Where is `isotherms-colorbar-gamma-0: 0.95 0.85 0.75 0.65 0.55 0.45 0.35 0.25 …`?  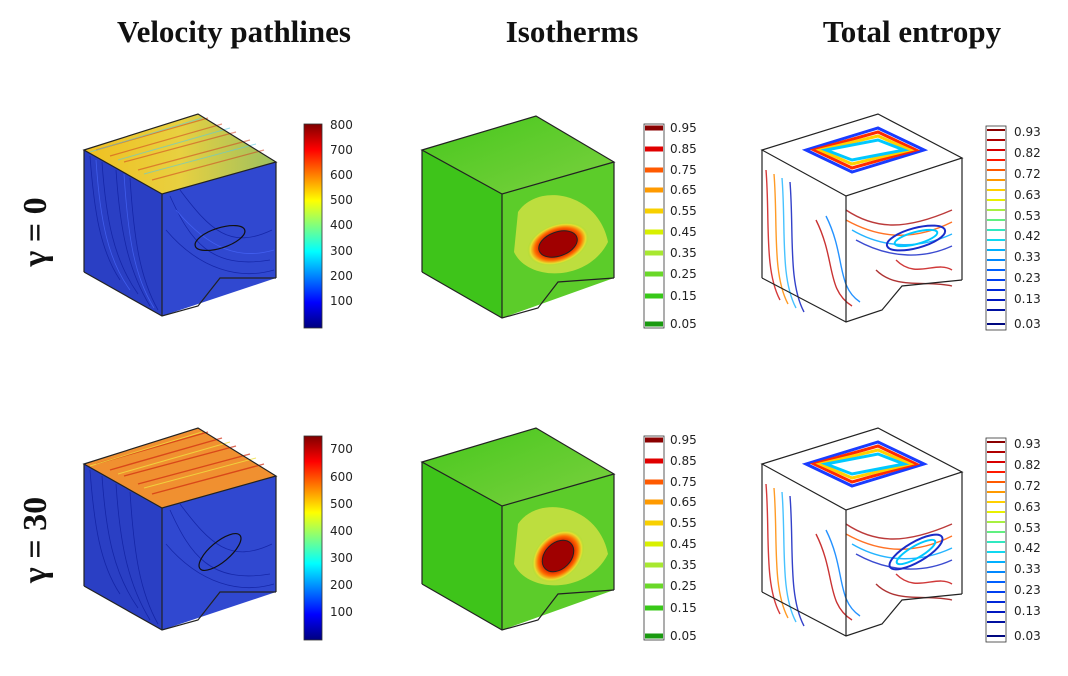 isotherms-colorbar-gamma-0: 0.95 0.85 0.75 0.65 0.55 0.45 0.35 0.25 … is located at coordinates (670, 226).